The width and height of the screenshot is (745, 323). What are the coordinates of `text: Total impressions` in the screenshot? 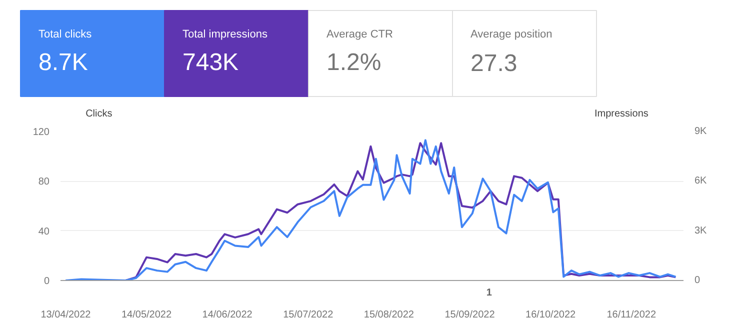 It's located at (225, 34).